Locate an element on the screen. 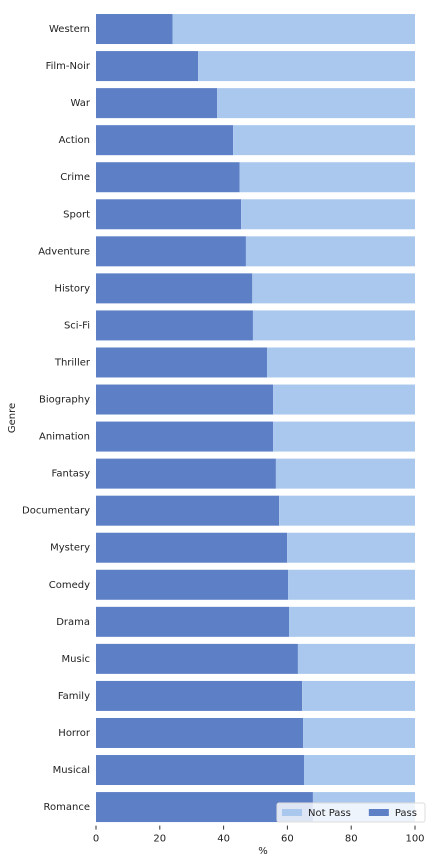 The height and width of the screenshot is (864, 441). y-tick-label: Sci-Fi is located at coordinates (77, 325).